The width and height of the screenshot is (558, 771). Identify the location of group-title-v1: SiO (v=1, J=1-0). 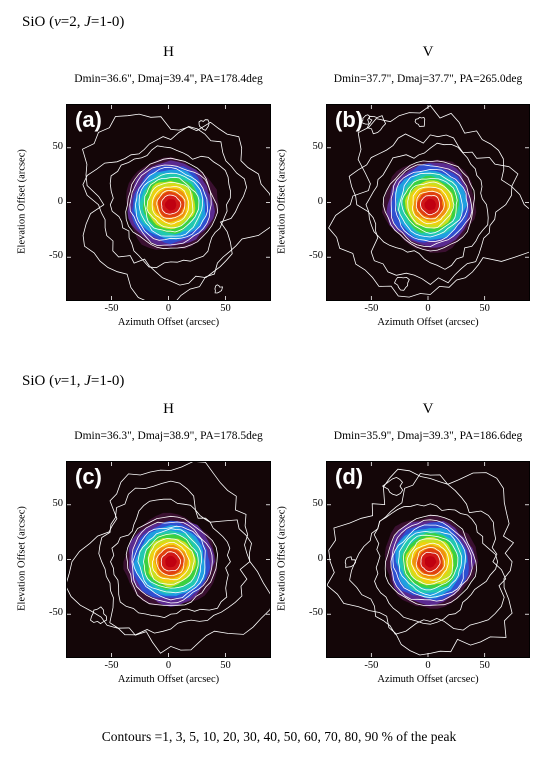
(73, 381).